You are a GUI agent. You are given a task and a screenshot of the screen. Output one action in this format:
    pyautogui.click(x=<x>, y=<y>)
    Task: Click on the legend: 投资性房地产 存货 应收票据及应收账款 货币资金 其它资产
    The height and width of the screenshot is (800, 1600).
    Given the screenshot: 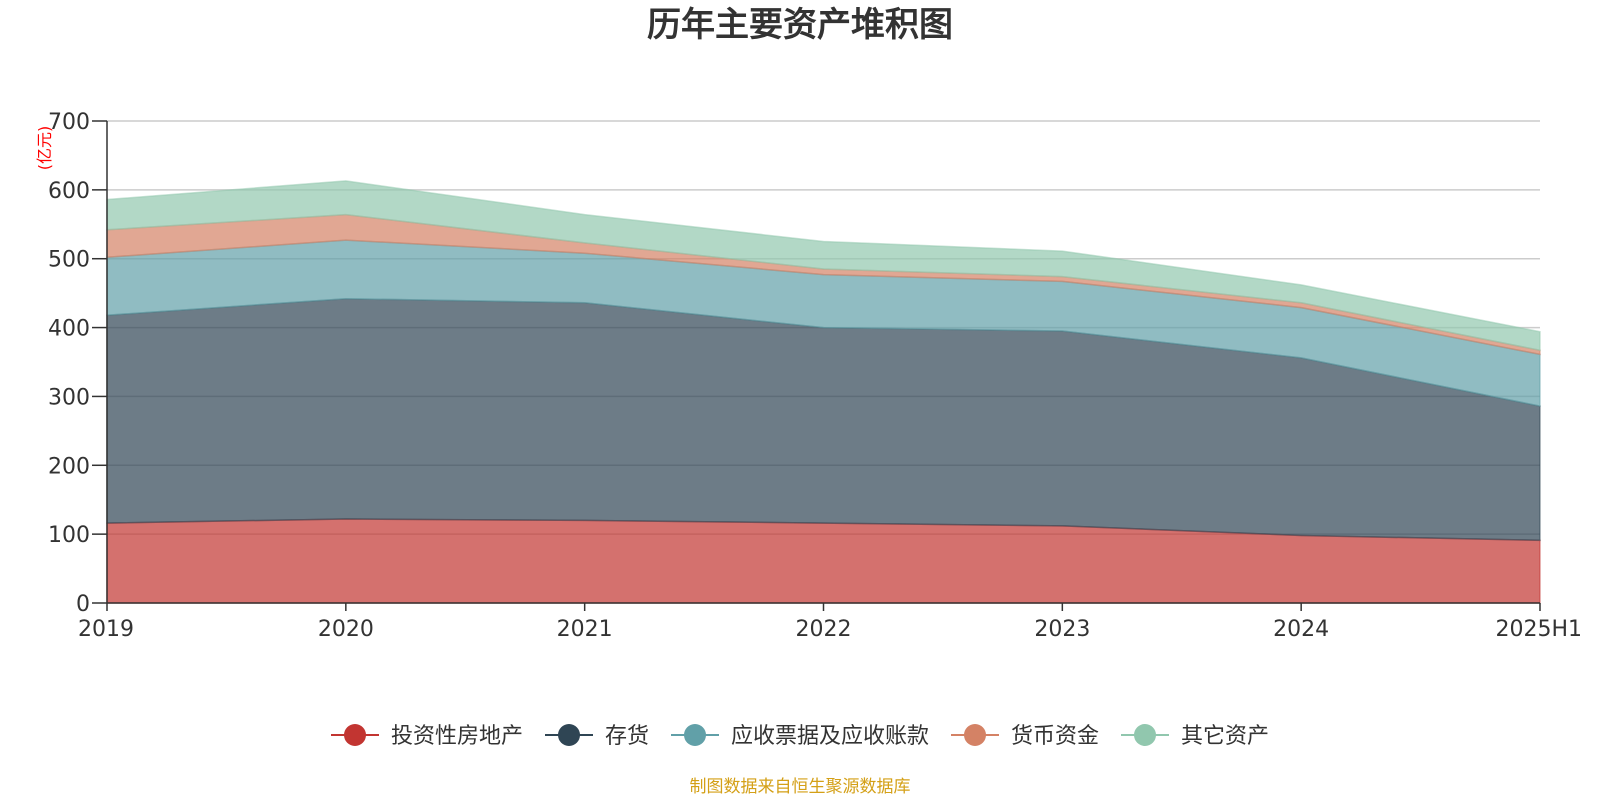 What is the action you would take?
    pyautogui.click(x=800, y=736)
    